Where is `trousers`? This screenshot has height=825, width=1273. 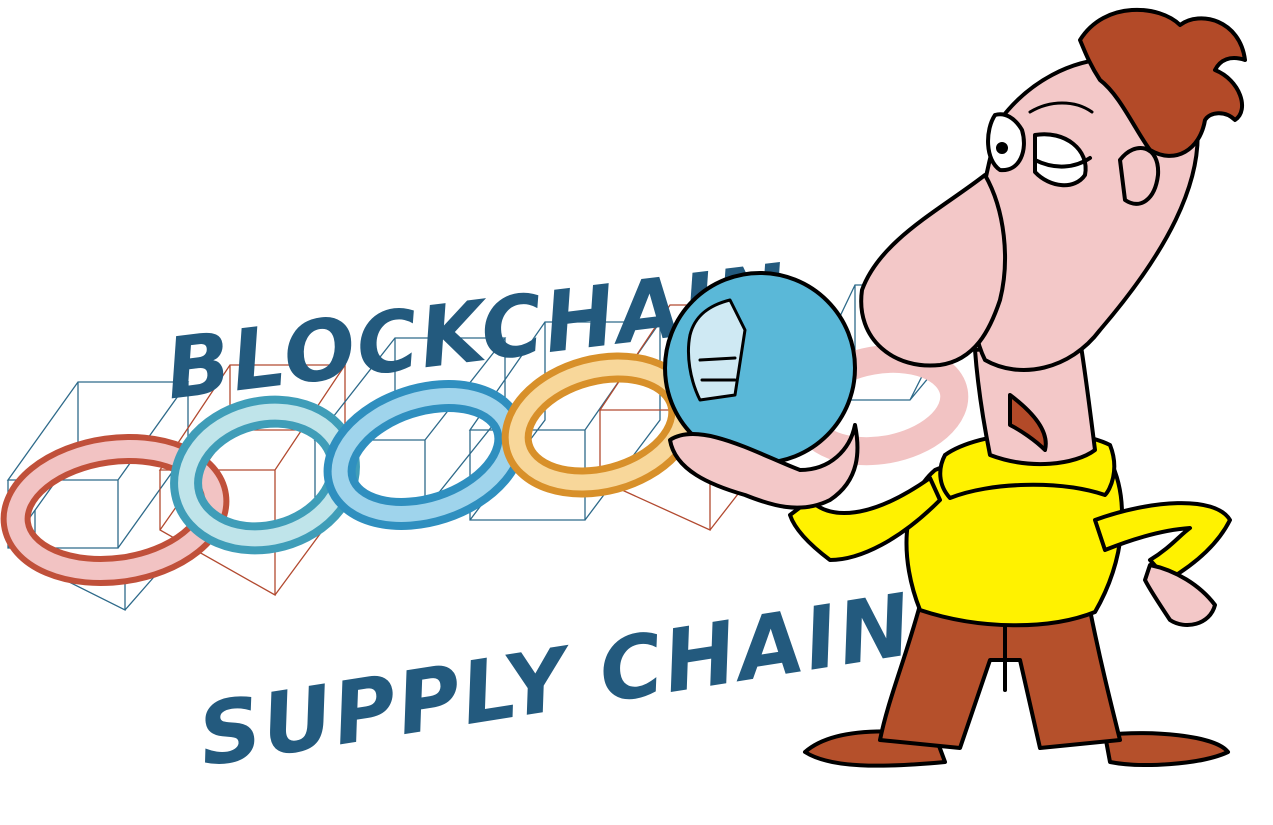
trousers is located at coordinates (1000, 676).